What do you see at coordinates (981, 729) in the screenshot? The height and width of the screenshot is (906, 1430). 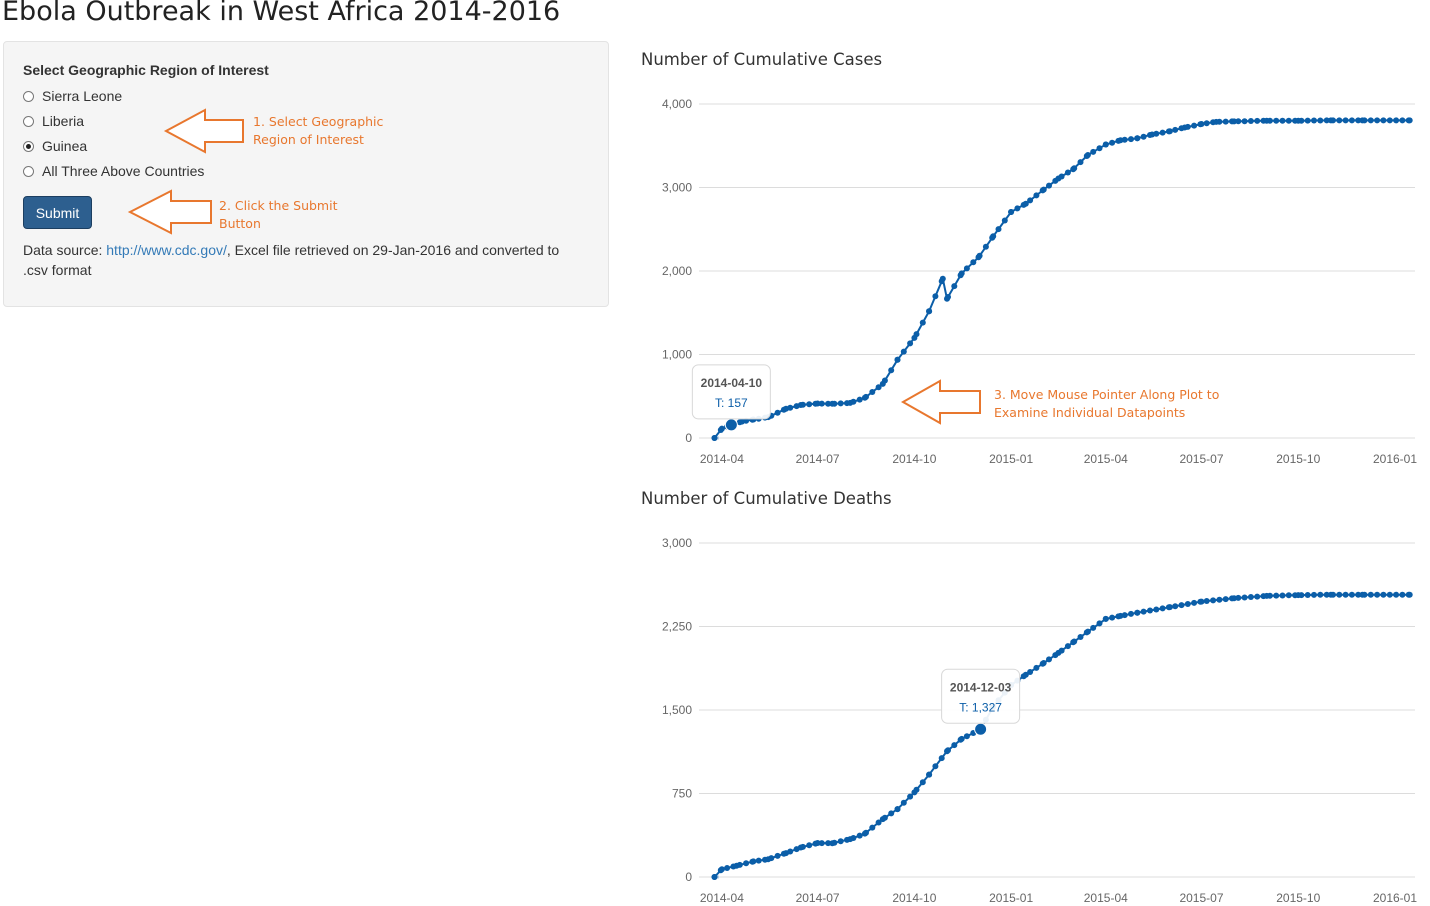 I see `hovered-data-point` at bounding box center [981, 729].